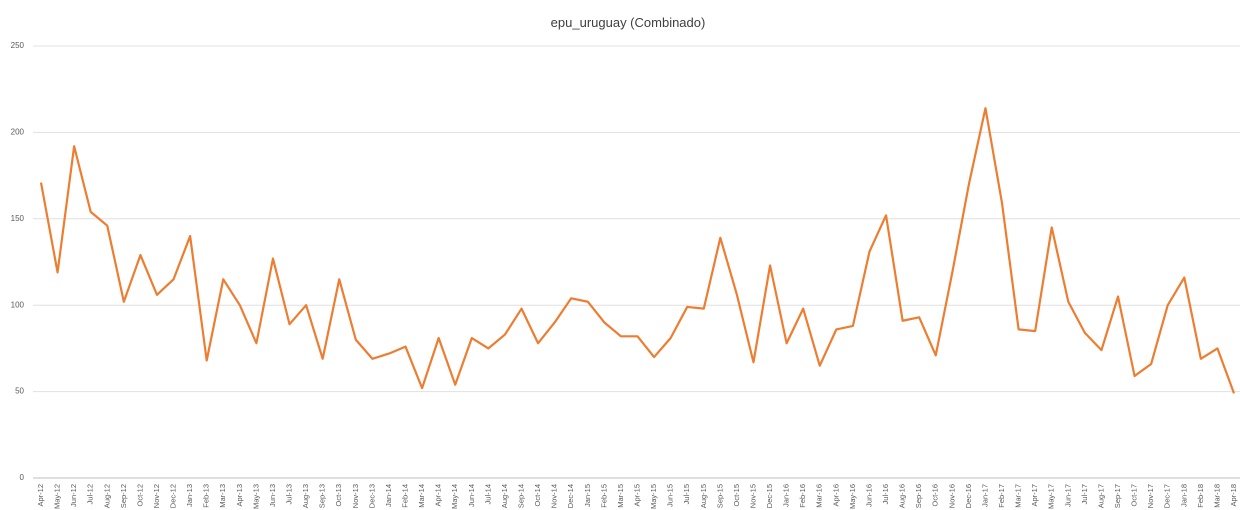 Image resolution: width=1240 pixels, height=510 pixels. I want to click on x-tick-label: Dec-15, so click(769, 496).